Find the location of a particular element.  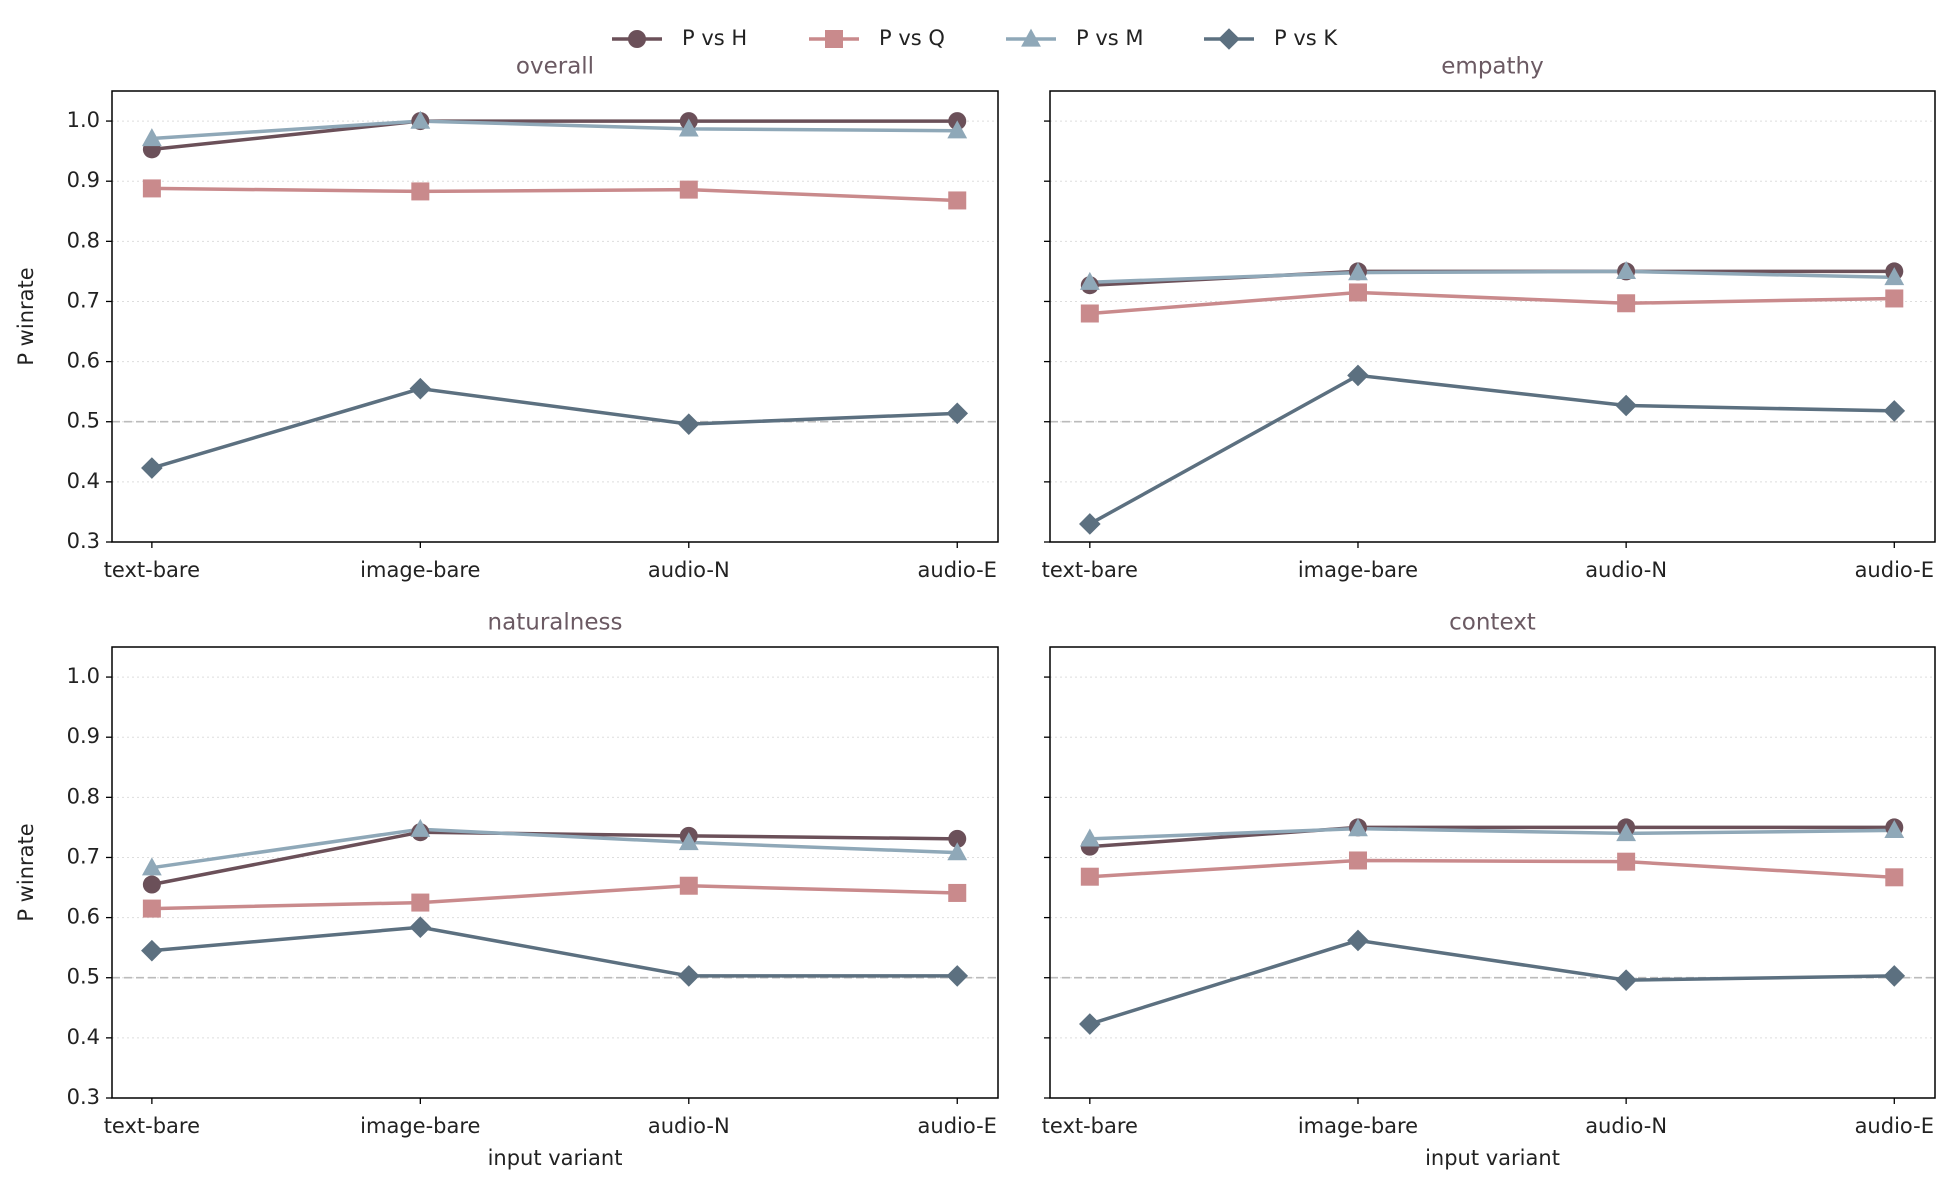

panel-title: empathy is located at coordinates (1492, 67).